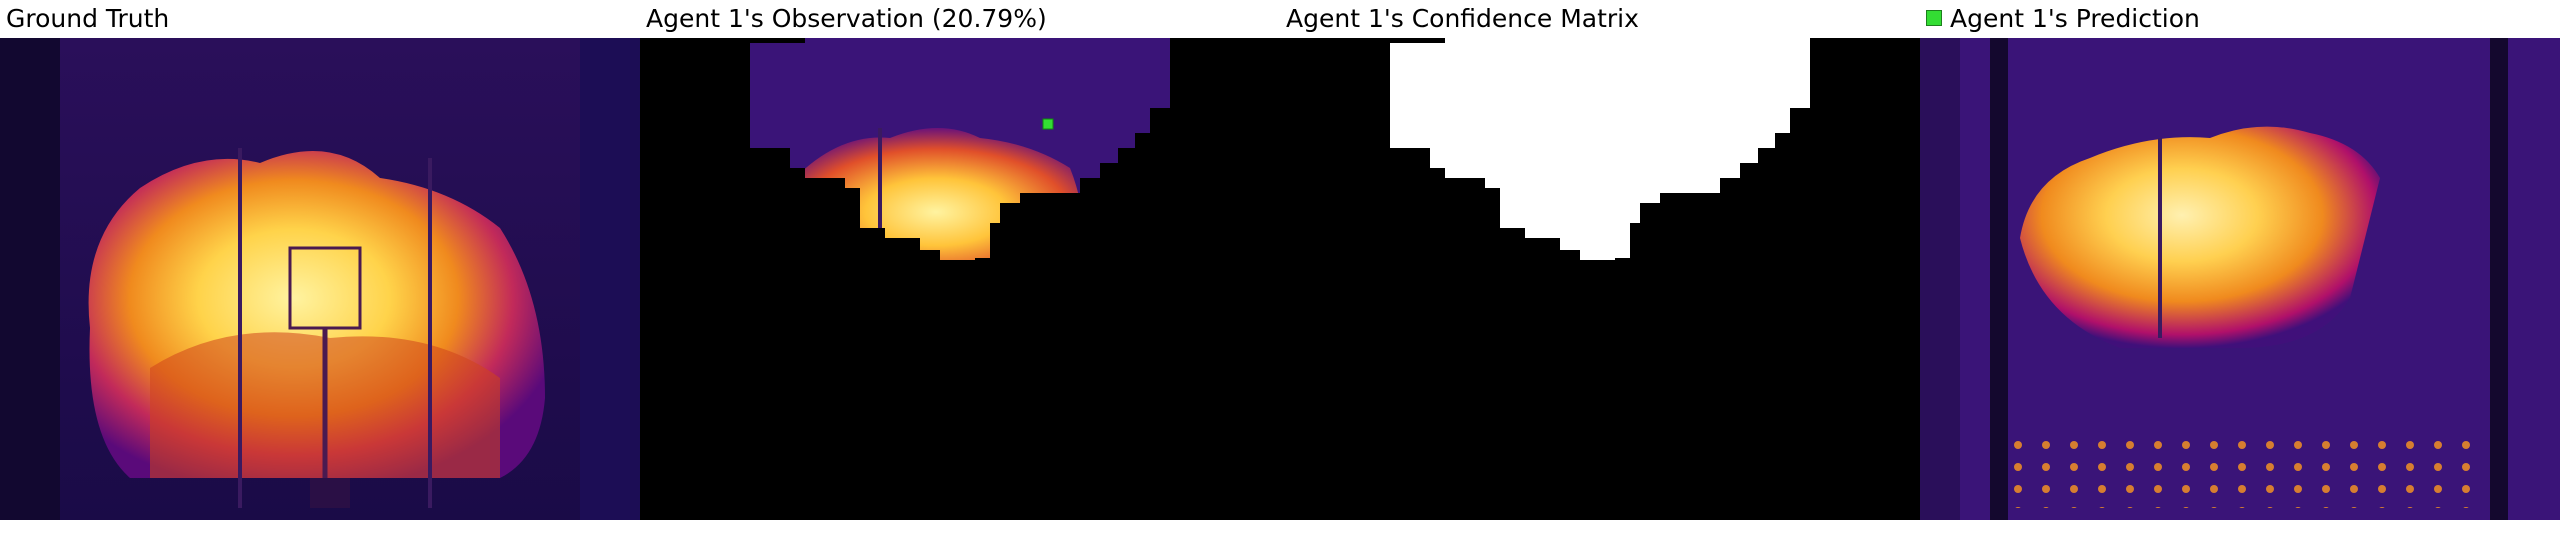 Image resolution: width=2560 pixels, height=560 pixels. What do you see at coordinates (1048, 124) in the screenshot?
I see `agent-position-marker` at bounding box center [1048, 124].